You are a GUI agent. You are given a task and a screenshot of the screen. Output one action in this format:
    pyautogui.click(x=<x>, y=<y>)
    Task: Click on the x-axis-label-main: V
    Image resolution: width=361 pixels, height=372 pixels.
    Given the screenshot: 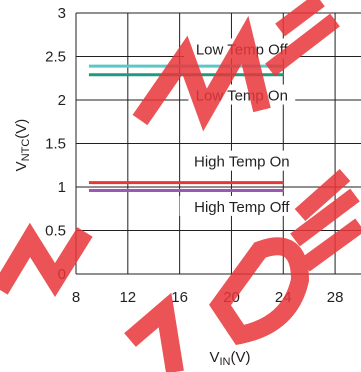 What is the action you would take?
    pyautogui.click(x=214, y=357)
    